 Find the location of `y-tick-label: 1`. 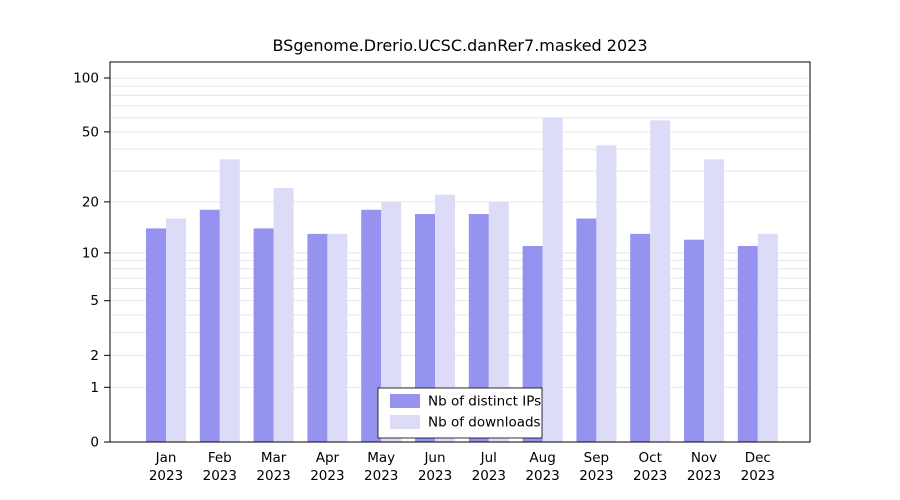

y-tick-label: 1 is located at coordinates (94, 388).